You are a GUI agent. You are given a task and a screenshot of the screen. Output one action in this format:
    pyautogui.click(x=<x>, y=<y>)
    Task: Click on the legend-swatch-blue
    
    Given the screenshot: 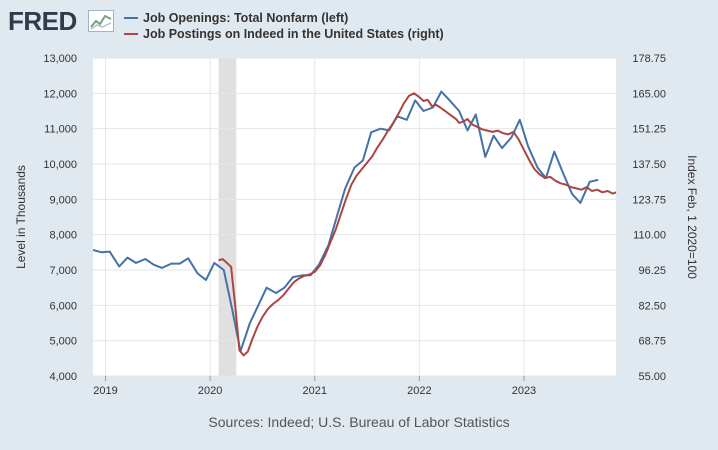 What is the action you would take?
    pyautogui.click(x=131, y=18)
    